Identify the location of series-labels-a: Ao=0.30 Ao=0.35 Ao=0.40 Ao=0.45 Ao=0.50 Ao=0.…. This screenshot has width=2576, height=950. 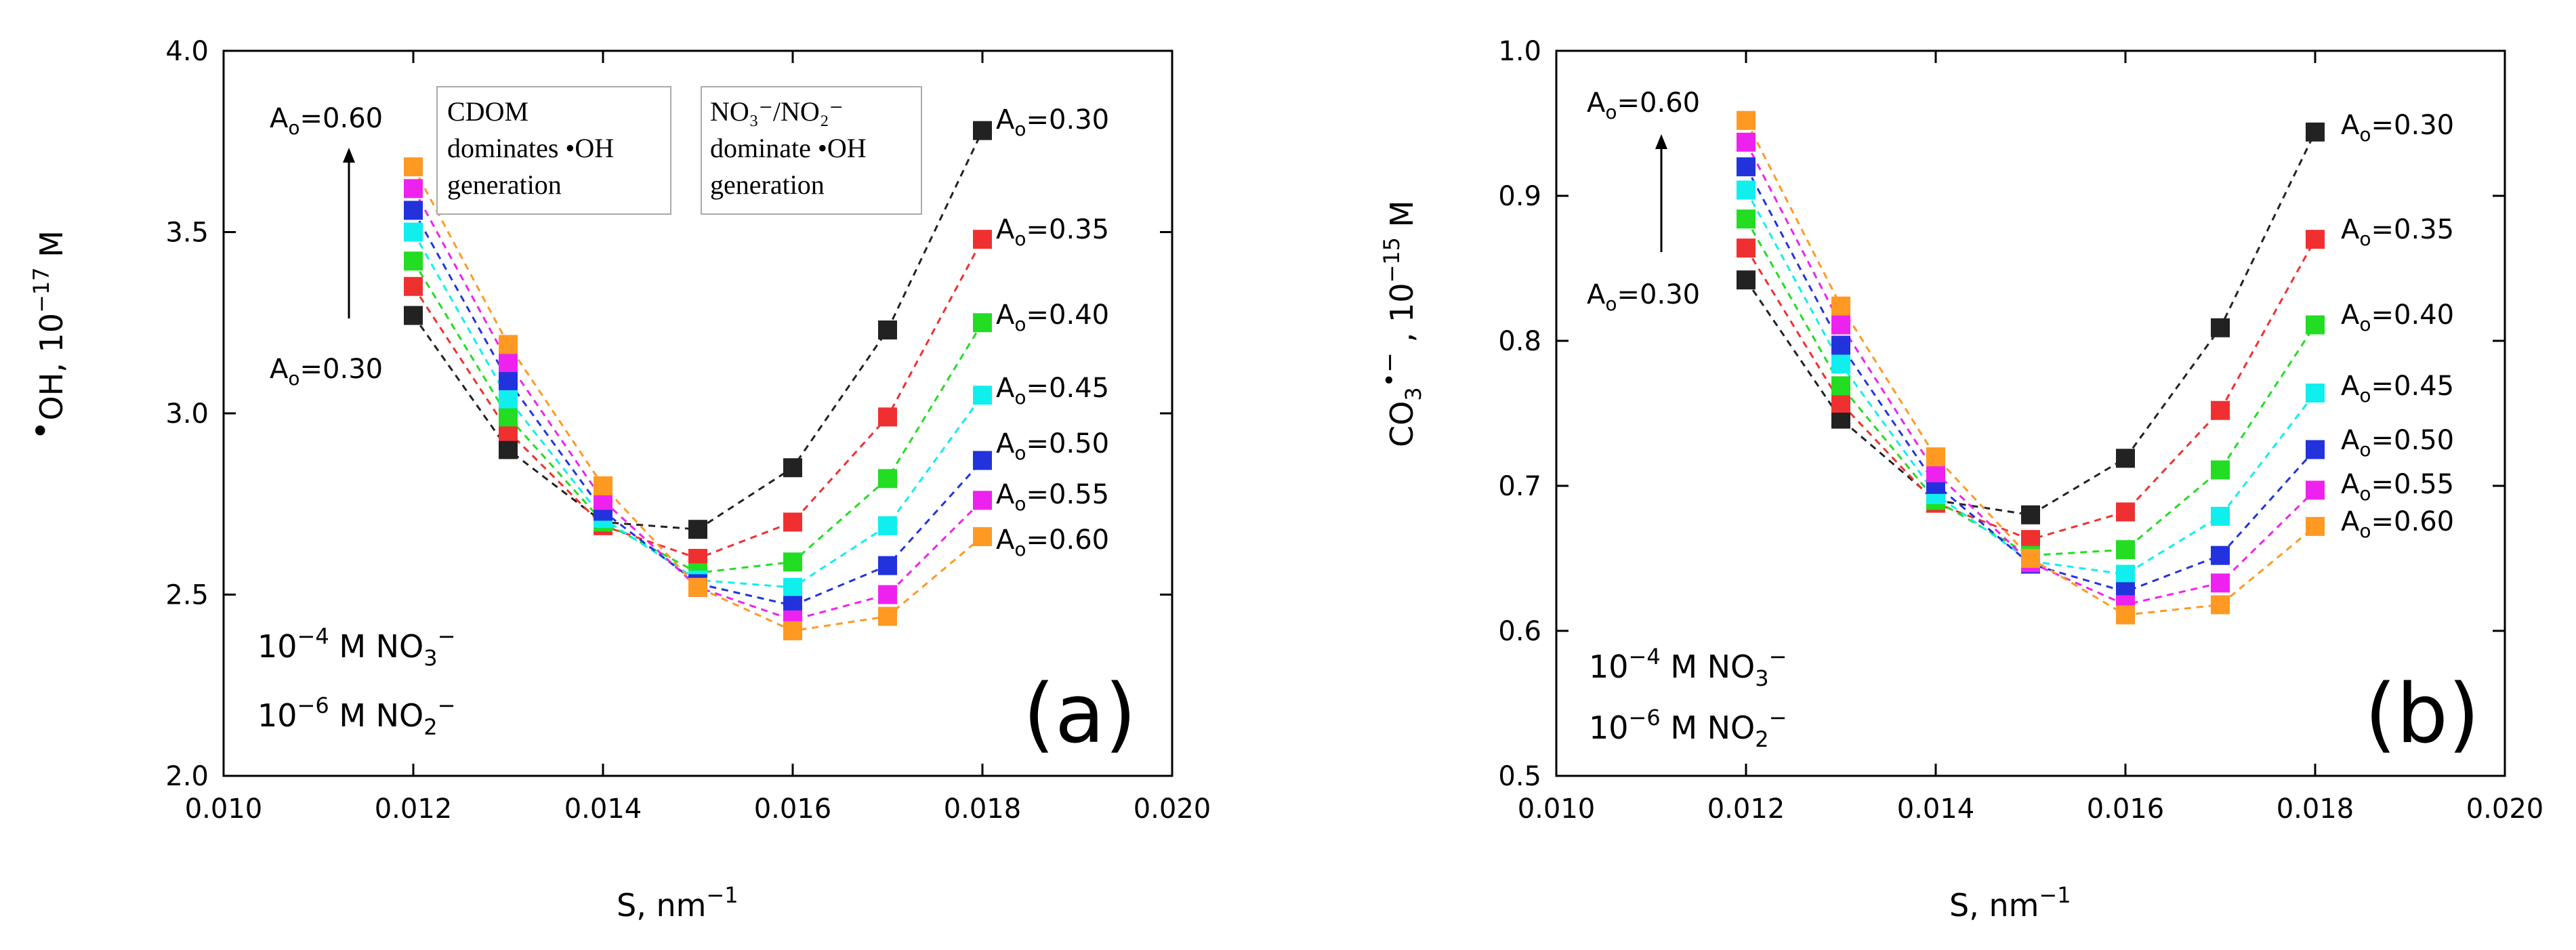
(1052, 332).